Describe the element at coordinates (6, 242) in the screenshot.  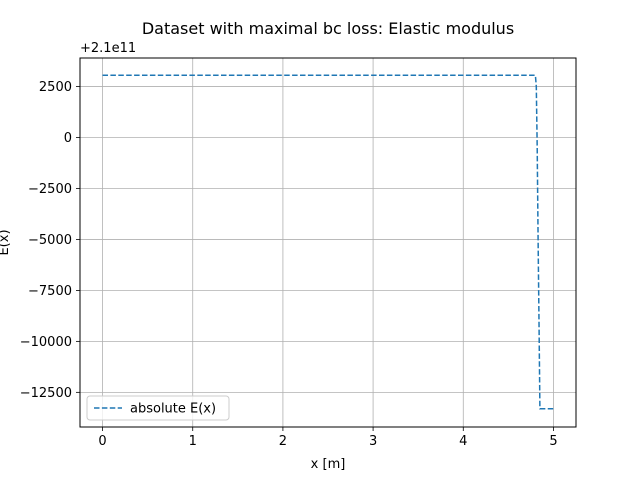
I see `y-axis-label: E(x)` at that location.